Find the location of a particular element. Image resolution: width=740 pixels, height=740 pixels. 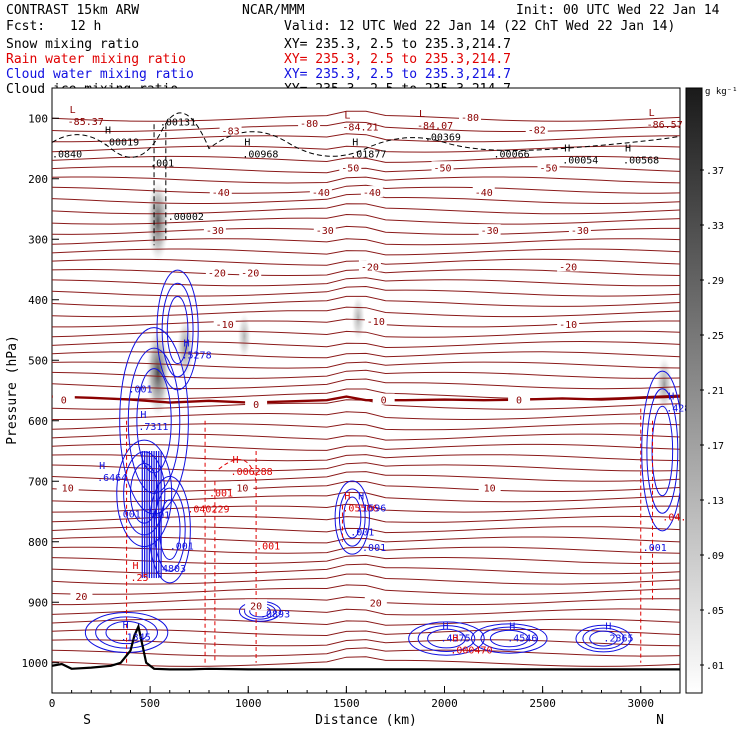

isotherm-label: -10 is located at coordinates (568, 325).